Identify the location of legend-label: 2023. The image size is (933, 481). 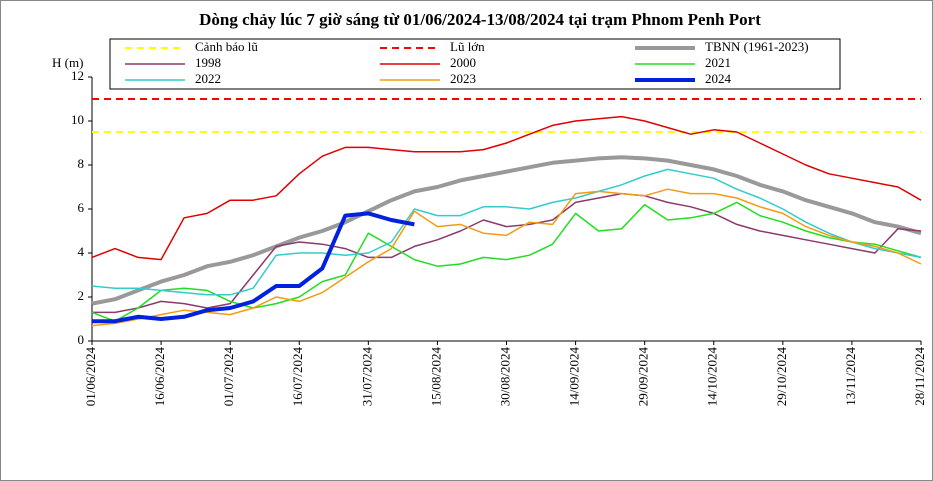
(463, 78).